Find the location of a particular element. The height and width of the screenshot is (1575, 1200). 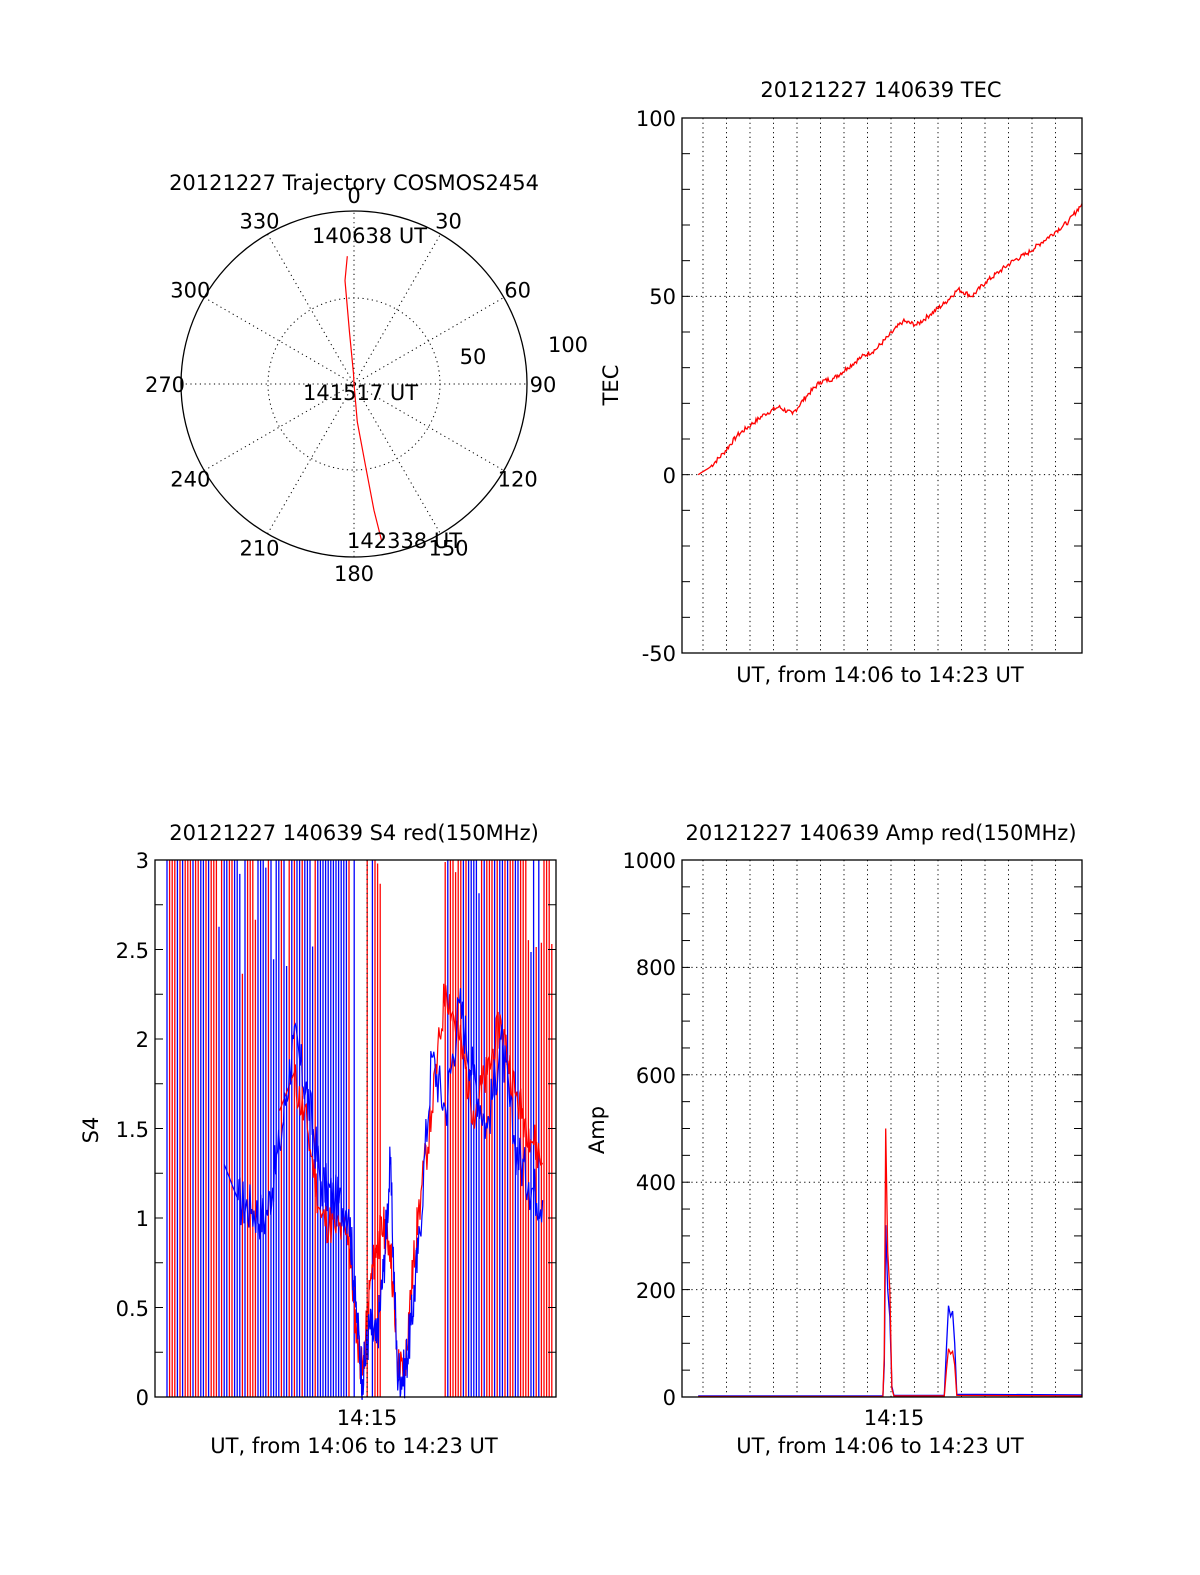

polar-outer-ring is located at coordinates (354, 384).